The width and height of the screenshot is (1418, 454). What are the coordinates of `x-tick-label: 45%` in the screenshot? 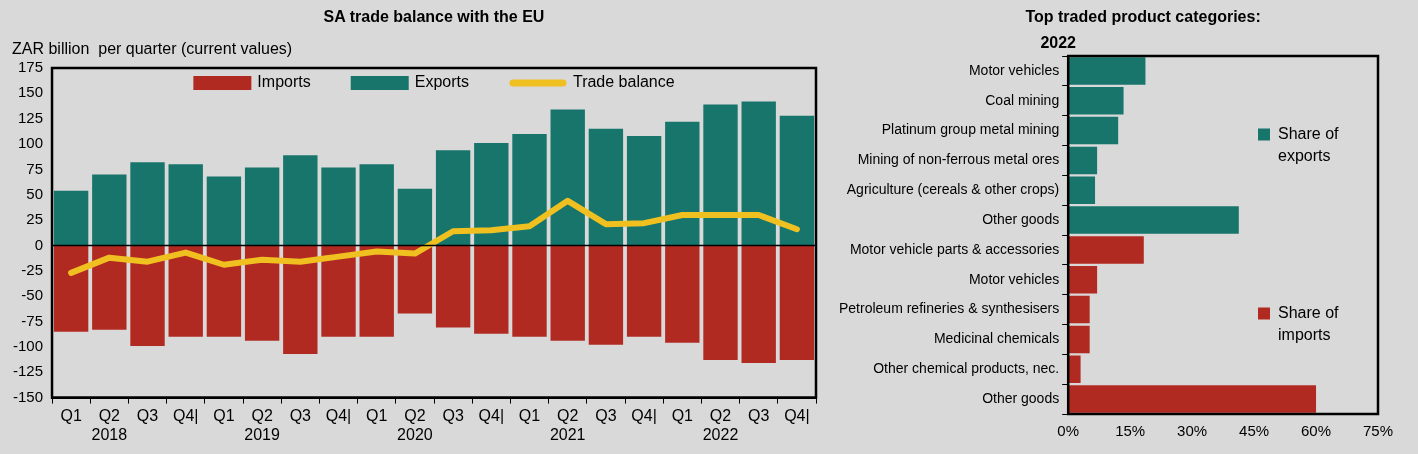 It's located at (1254, 431).